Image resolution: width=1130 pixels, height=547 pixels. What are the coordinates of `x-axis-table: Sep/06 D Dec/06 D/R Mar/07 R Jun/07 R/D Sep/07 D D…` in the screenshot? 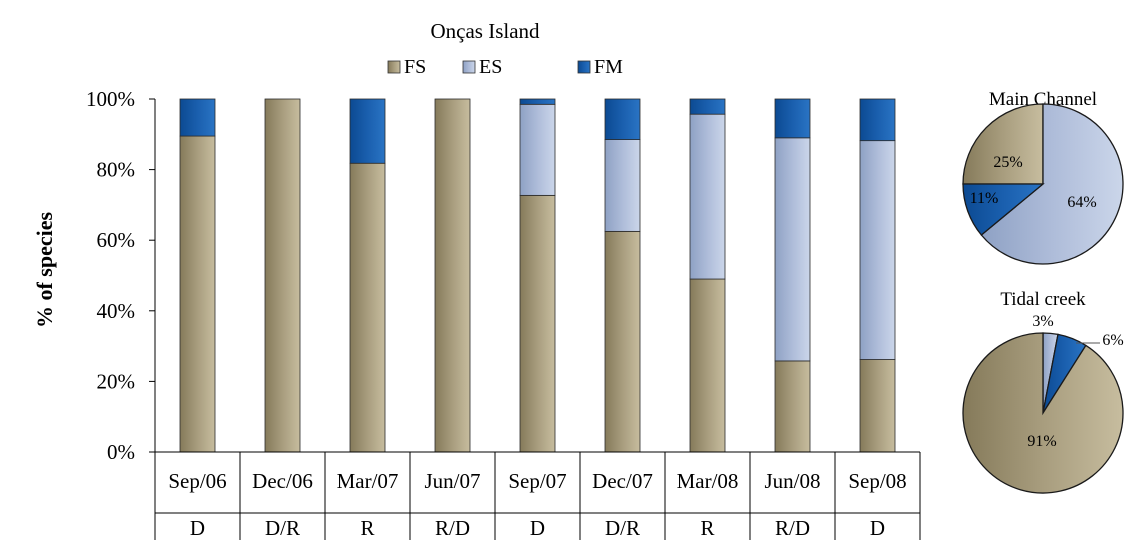 It's located at (537, 495).